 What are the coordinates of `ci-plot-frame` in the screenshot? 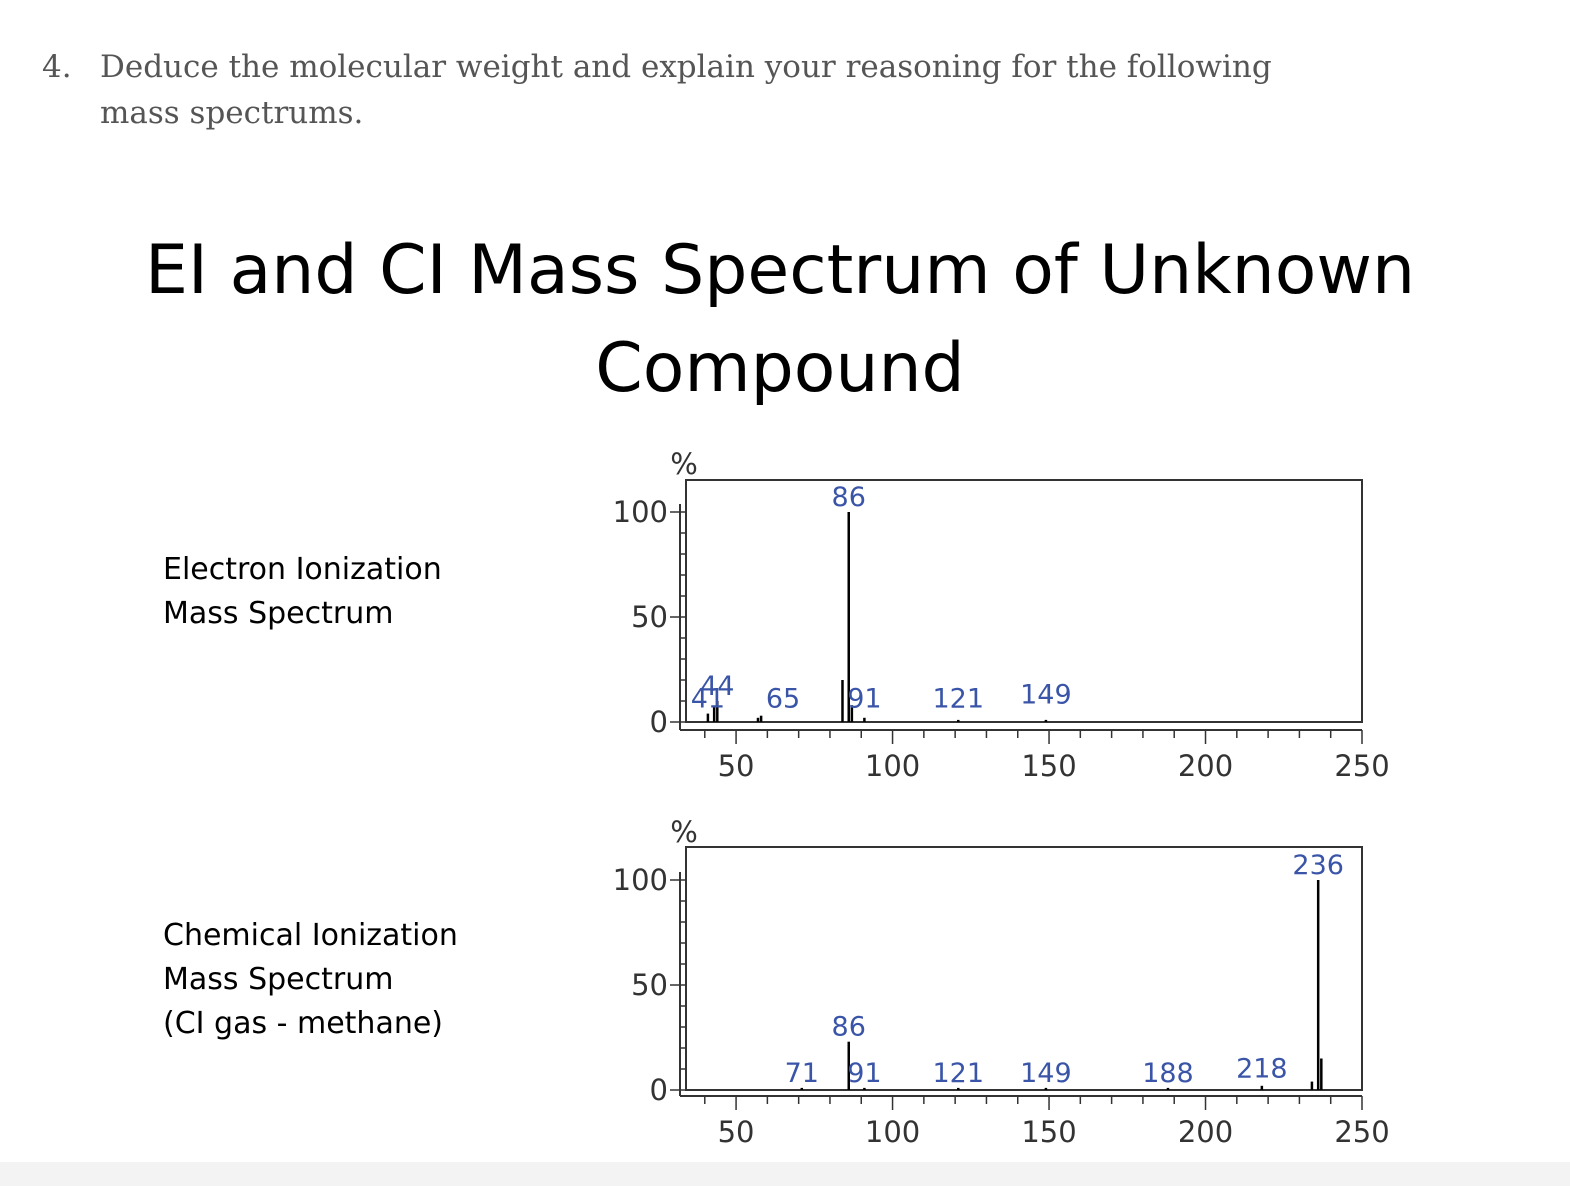 It's located at (1024, 968).